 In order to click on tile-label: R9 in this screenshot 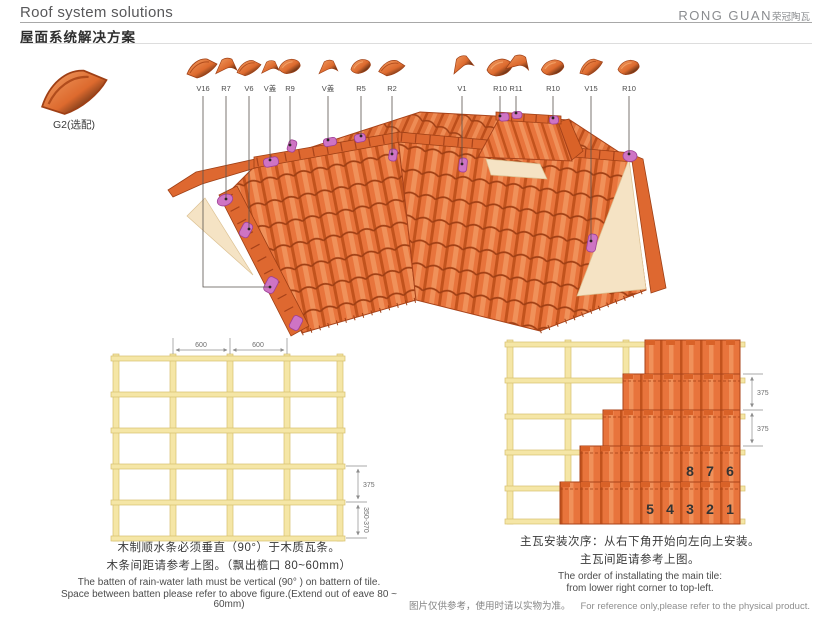, I will do `click(290, 88)`.